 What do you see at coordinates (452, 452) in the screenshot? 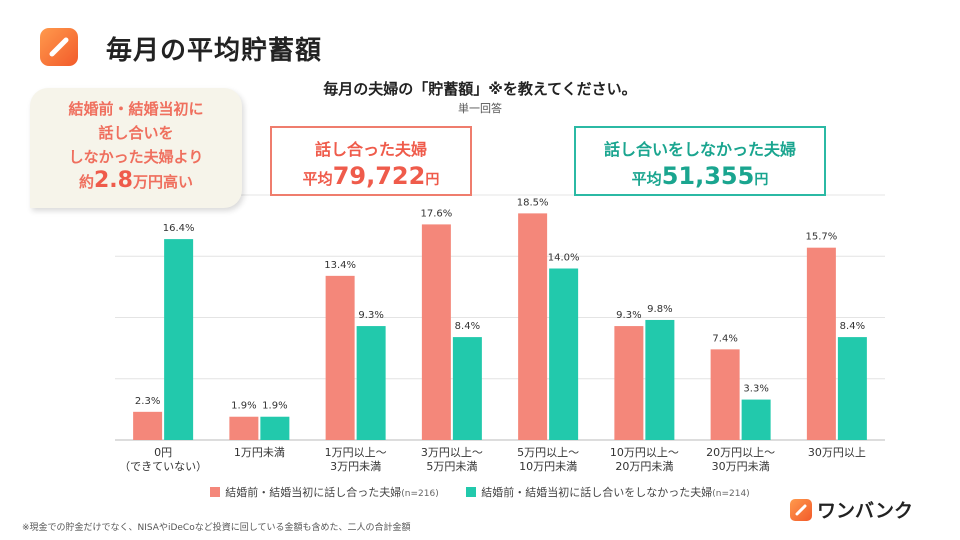
I see `x-tick-label: 3万円以上～` at bounding box center [452, 452].